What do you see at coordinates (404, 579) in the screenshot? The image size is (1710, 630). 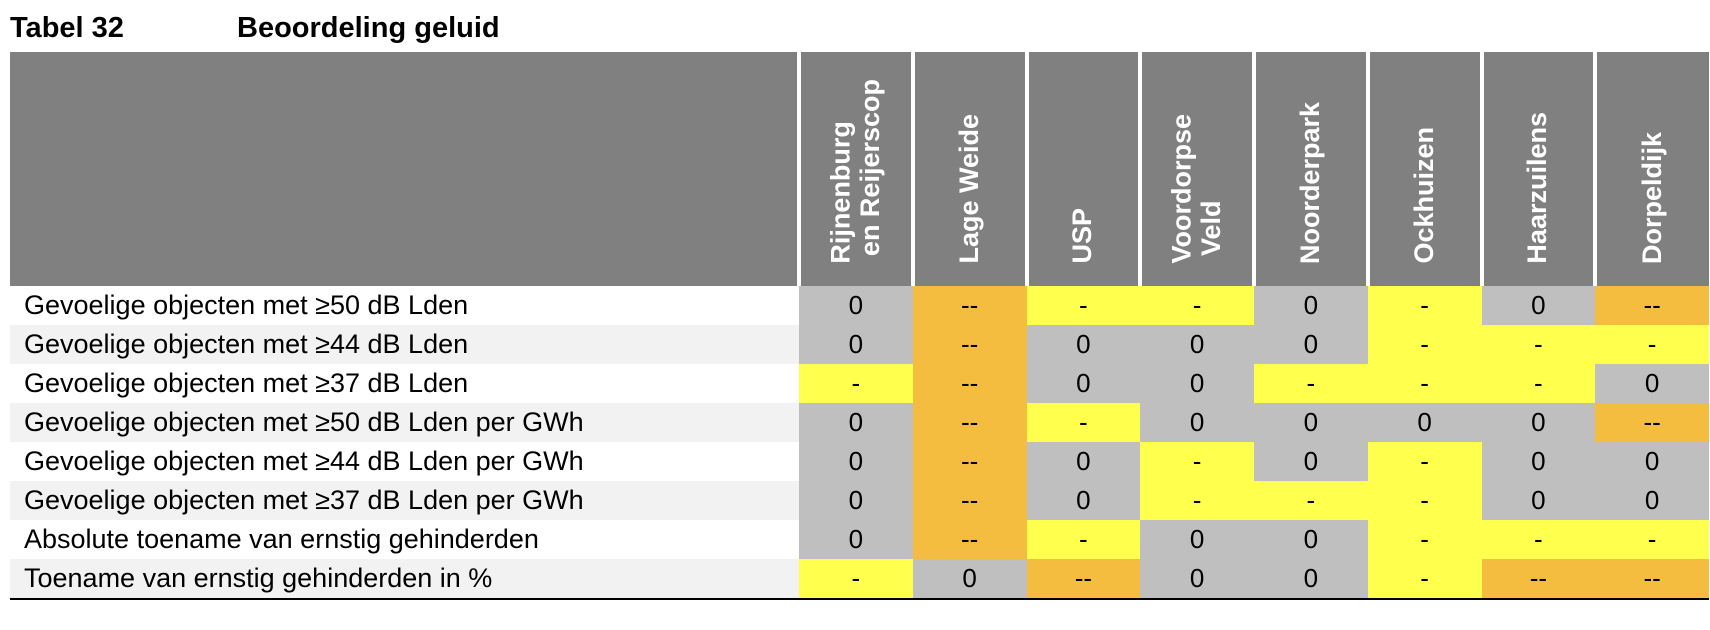 I see `row-label: Toename van ernstig gehinderden in %` at bounding box center [404, 579].